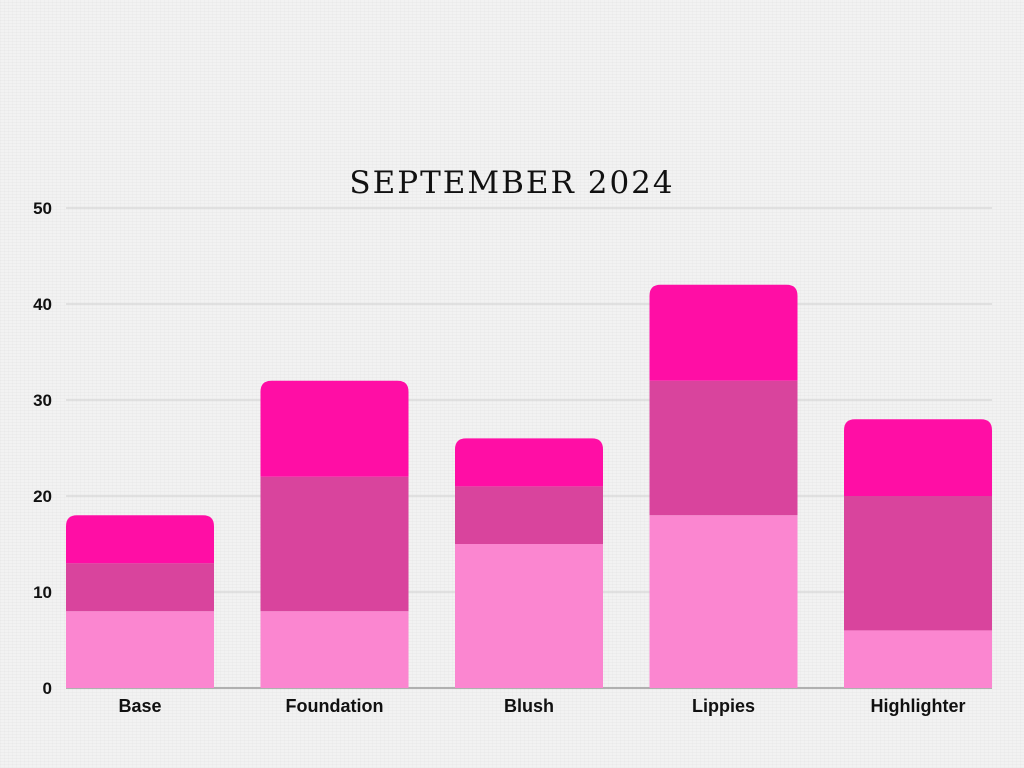 This screenshot has height=768, width=1024. I want to click on y-tick-label: 10, so click(42, 592).